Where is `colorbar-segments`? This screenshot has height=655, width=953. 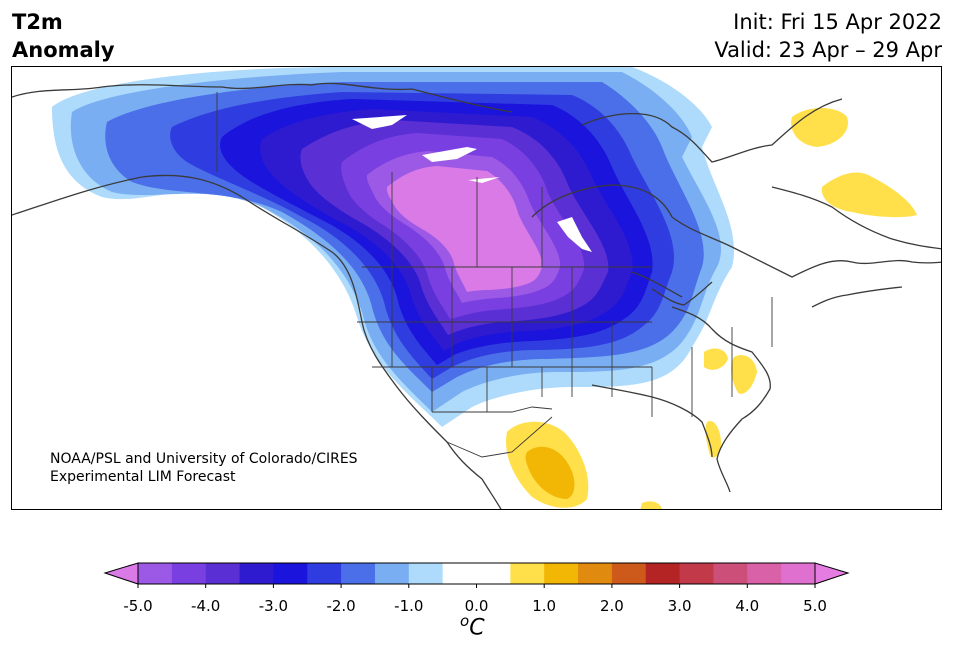 colorbar-segments is located at coordinates (477, 573).